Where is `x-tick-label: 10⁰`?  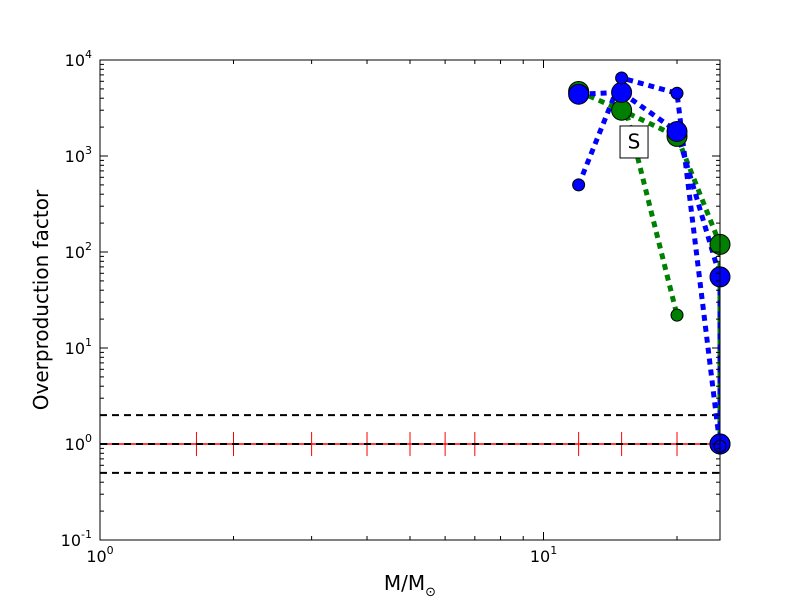
x-tick-label: 10⁰ is located at coordinates (99, 555).